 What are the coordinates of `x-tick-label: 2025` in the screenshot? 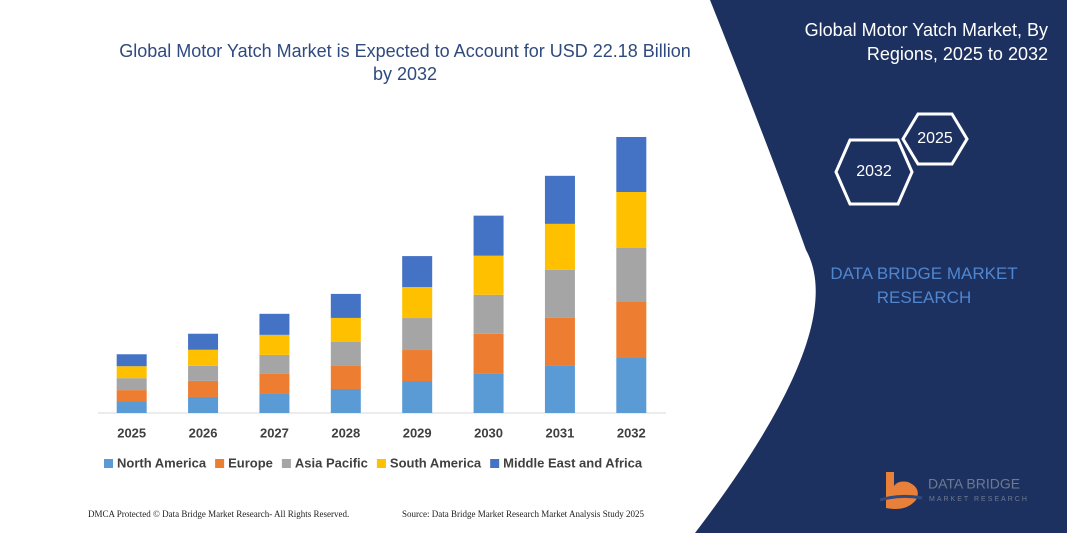 It's located at (131, 432).